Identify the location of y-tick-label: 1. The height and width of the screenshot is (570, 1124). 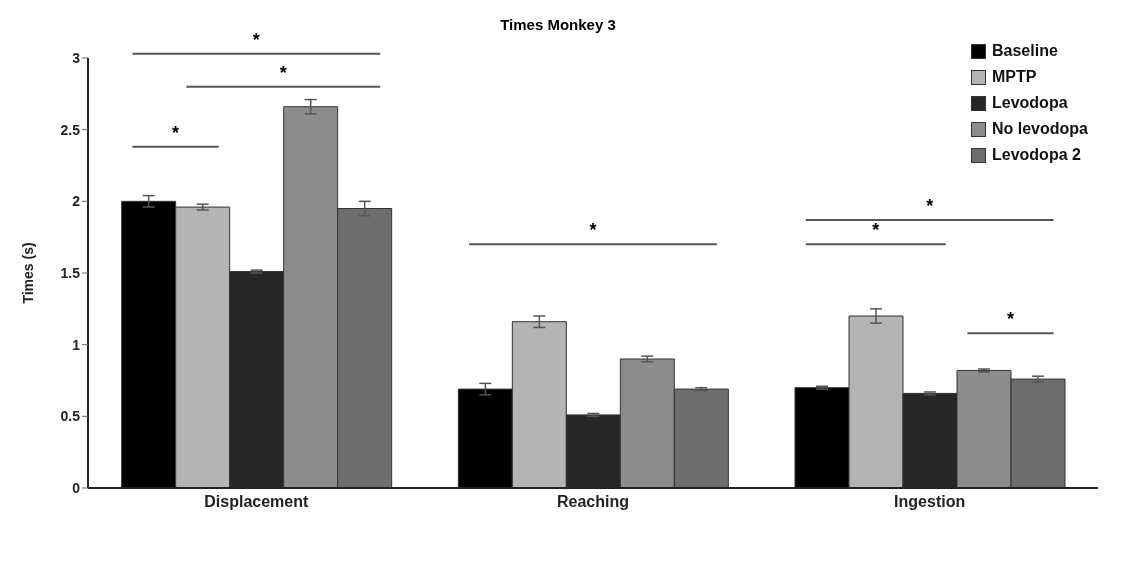
(76, 344).